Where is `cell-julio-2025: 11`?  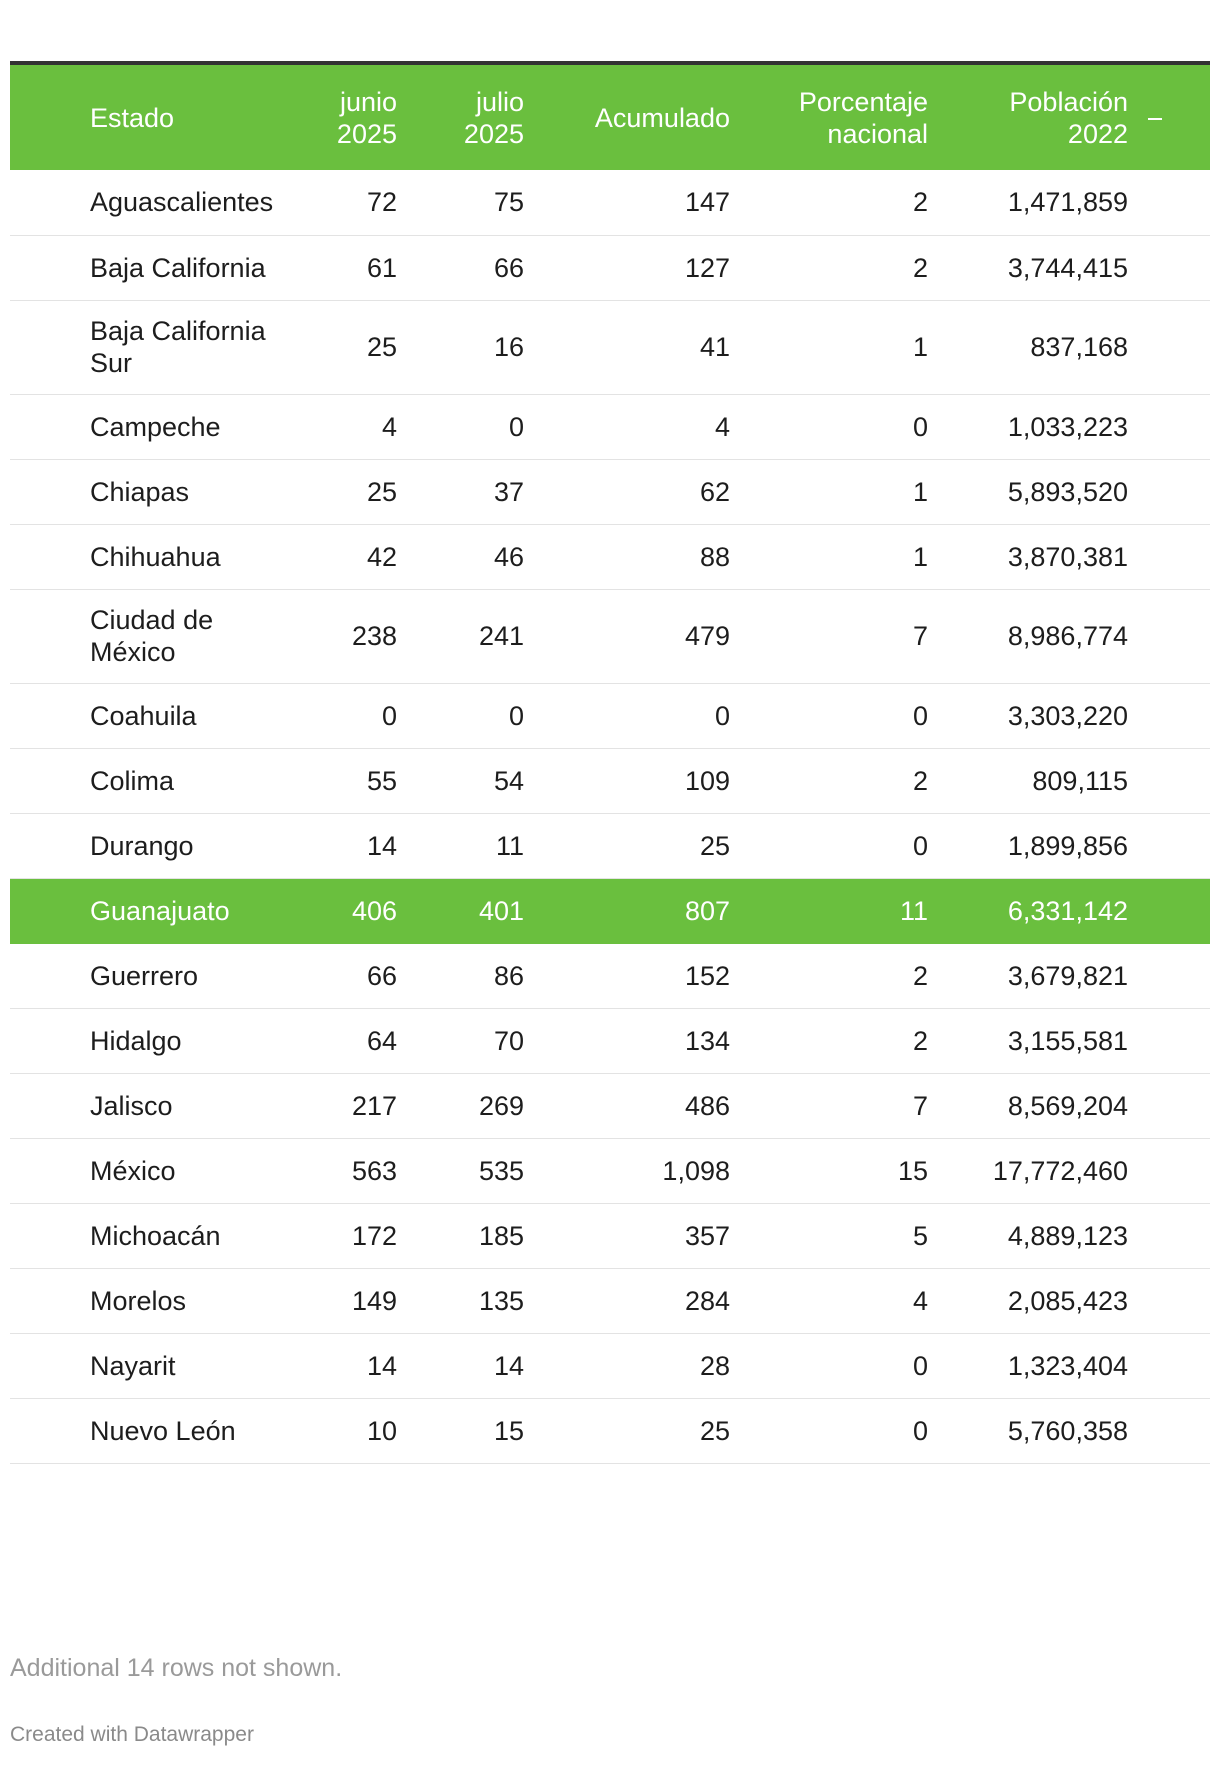 cell-julio-2025: 11 is located at coordinates (509, 845).